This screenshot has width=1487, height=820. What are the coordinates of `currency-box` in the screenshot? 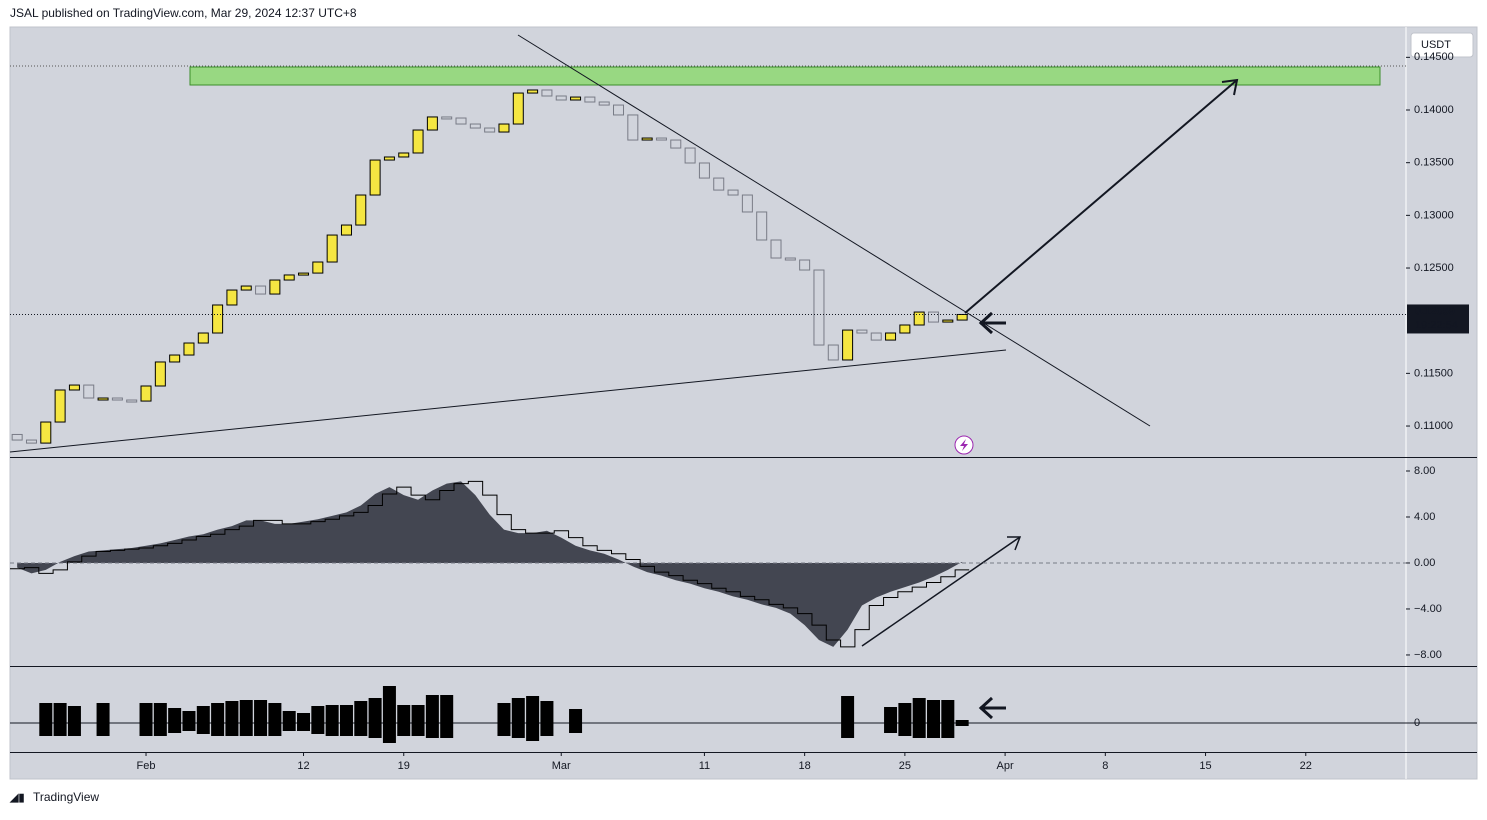 It's located at (1442, 45).